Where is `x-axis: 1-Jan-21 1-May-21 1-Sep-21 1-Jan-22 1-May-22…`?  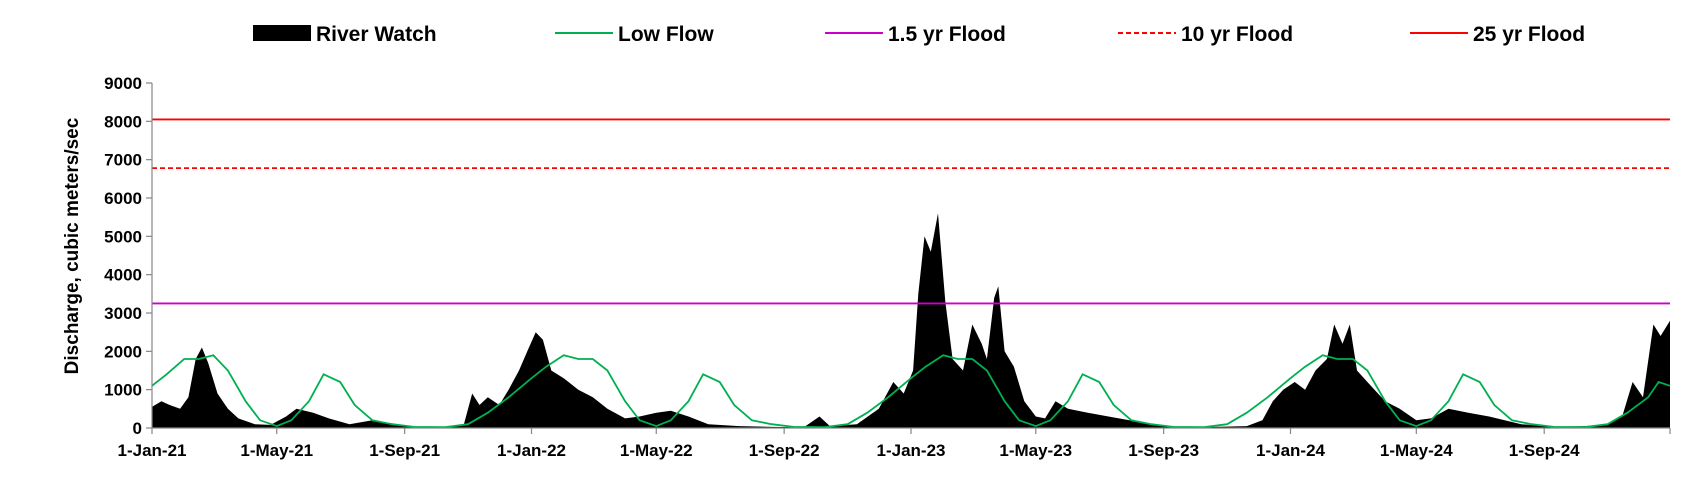
x-axis: 1-Jan-21 1-May-21 1-Sep-21 1-Jan-22 1-May-22… is located at coordinates (894, 443).